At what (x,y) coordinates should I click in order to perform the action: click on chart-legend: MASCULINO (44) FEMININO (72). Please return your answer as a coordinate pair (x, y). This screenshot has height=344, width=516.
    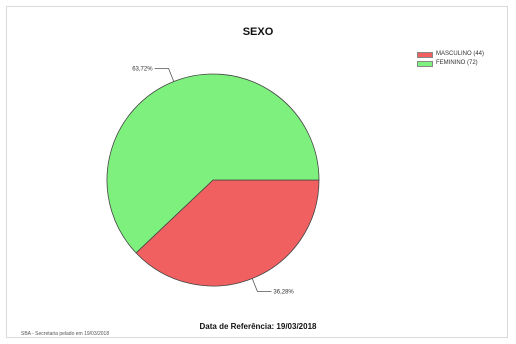
    Looking at the image, I should click on (450, 59).